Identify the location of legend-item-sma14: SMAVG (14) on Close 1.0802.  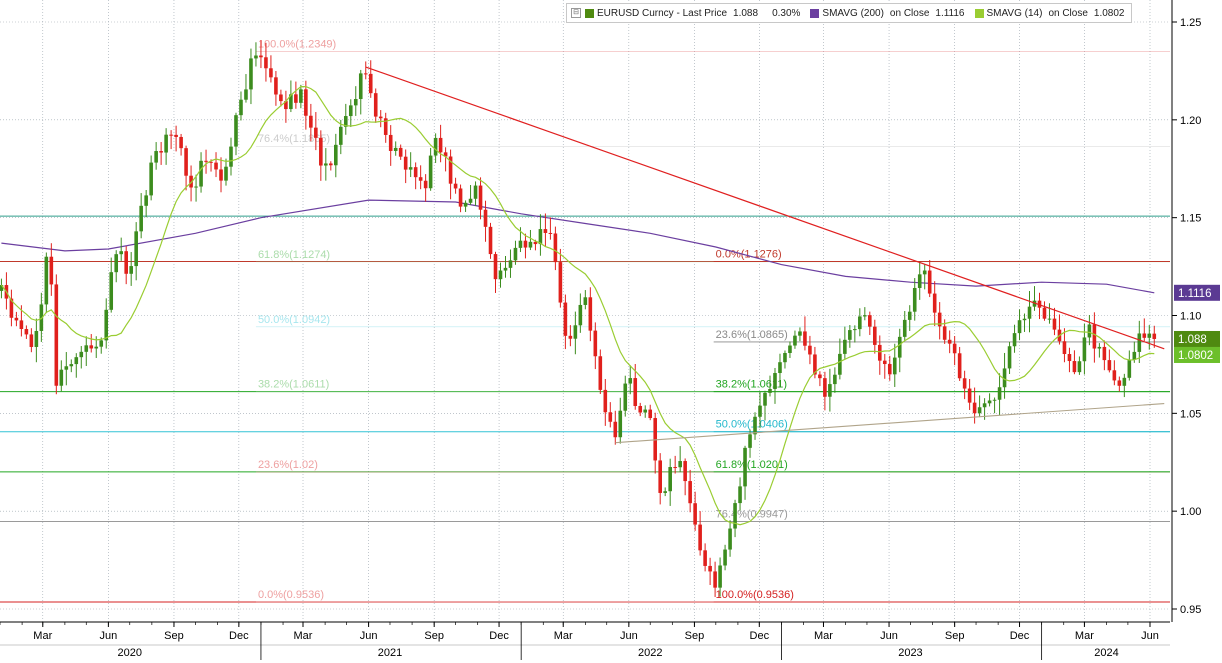
(1049, 13).